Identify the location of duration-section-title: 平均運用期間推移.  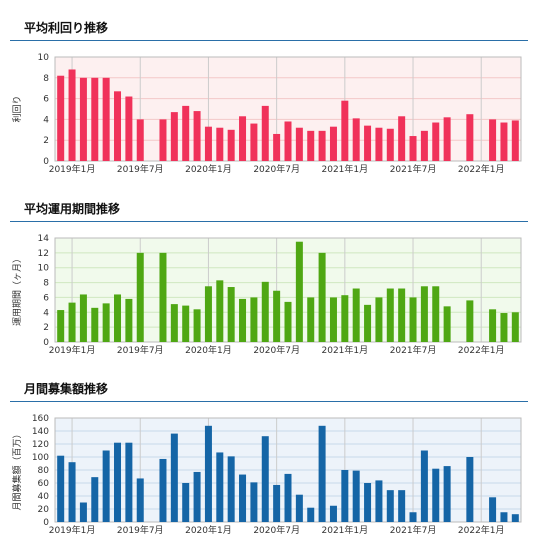
(72, 209).